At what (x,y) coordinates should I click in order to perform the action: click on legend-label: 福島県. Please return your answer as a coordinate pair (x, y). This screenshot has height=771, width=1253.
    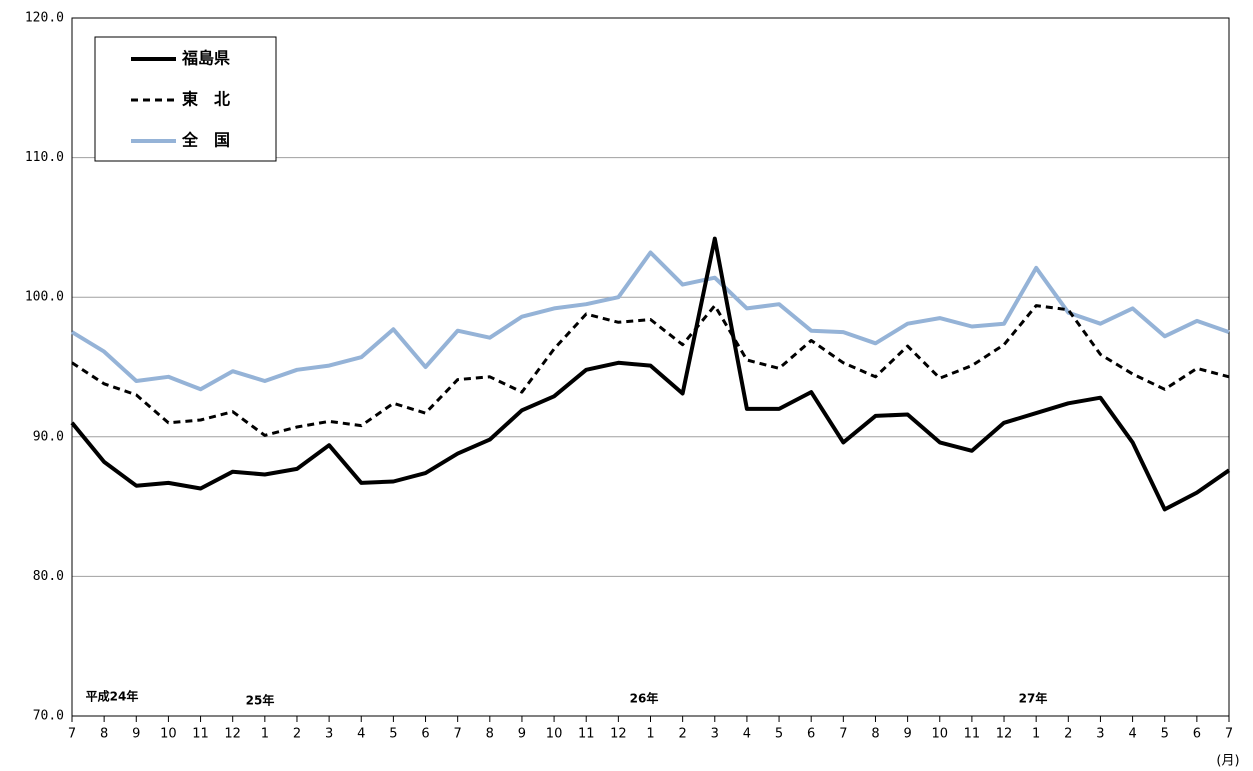
    Looking at the image, I should click on (205, 58).